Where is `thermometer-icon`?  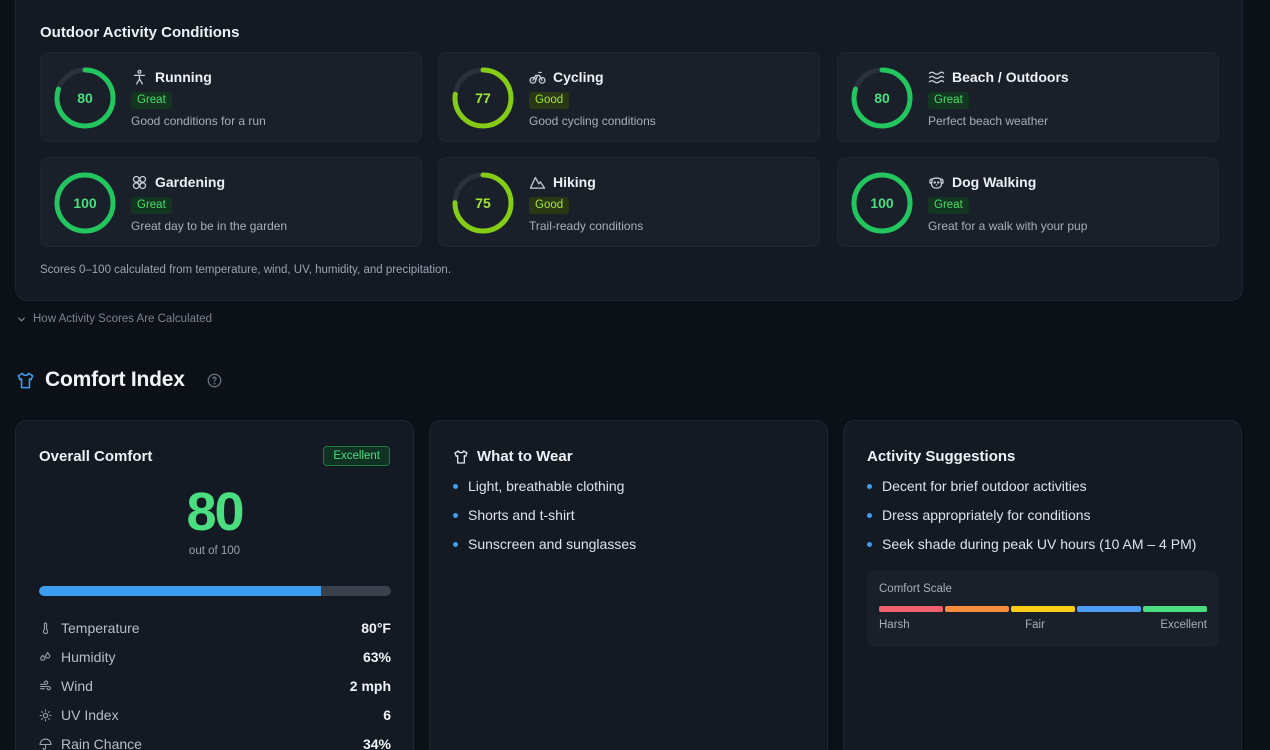 thermometer-icon is located at coordinates (45, 628).